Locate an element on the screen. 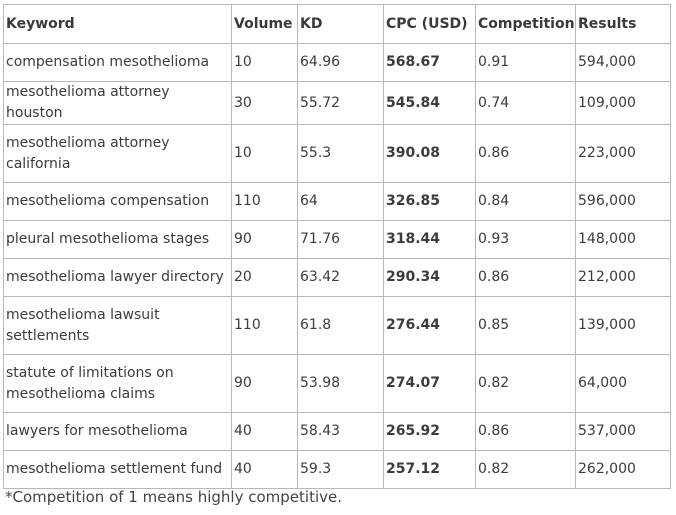 This screenshot has height=515, width=676. column-header-competition: Competition is located at coordinates (525, 24).